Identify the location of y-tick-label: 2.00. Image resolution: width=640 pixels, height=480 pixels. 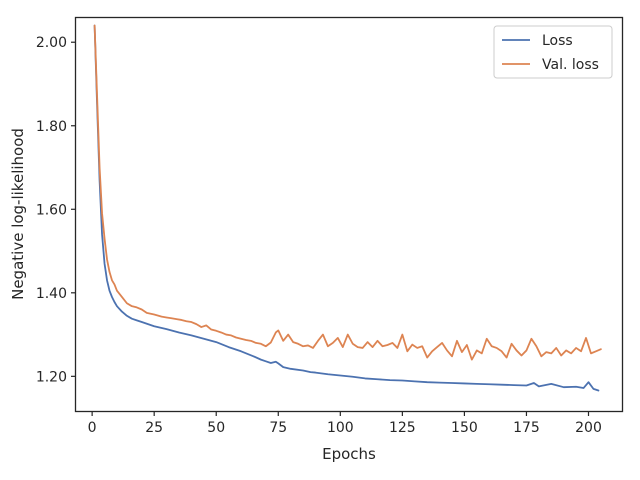
(51, 43).